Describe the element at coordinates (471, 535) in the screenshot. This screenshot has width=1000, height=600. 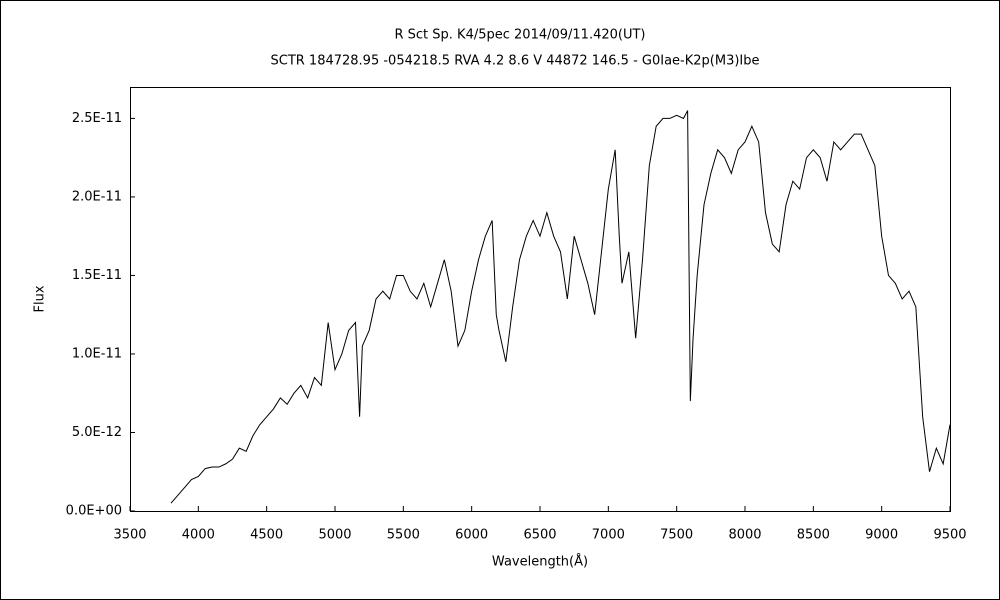
I see `x-tick-label: 6000` at that location.